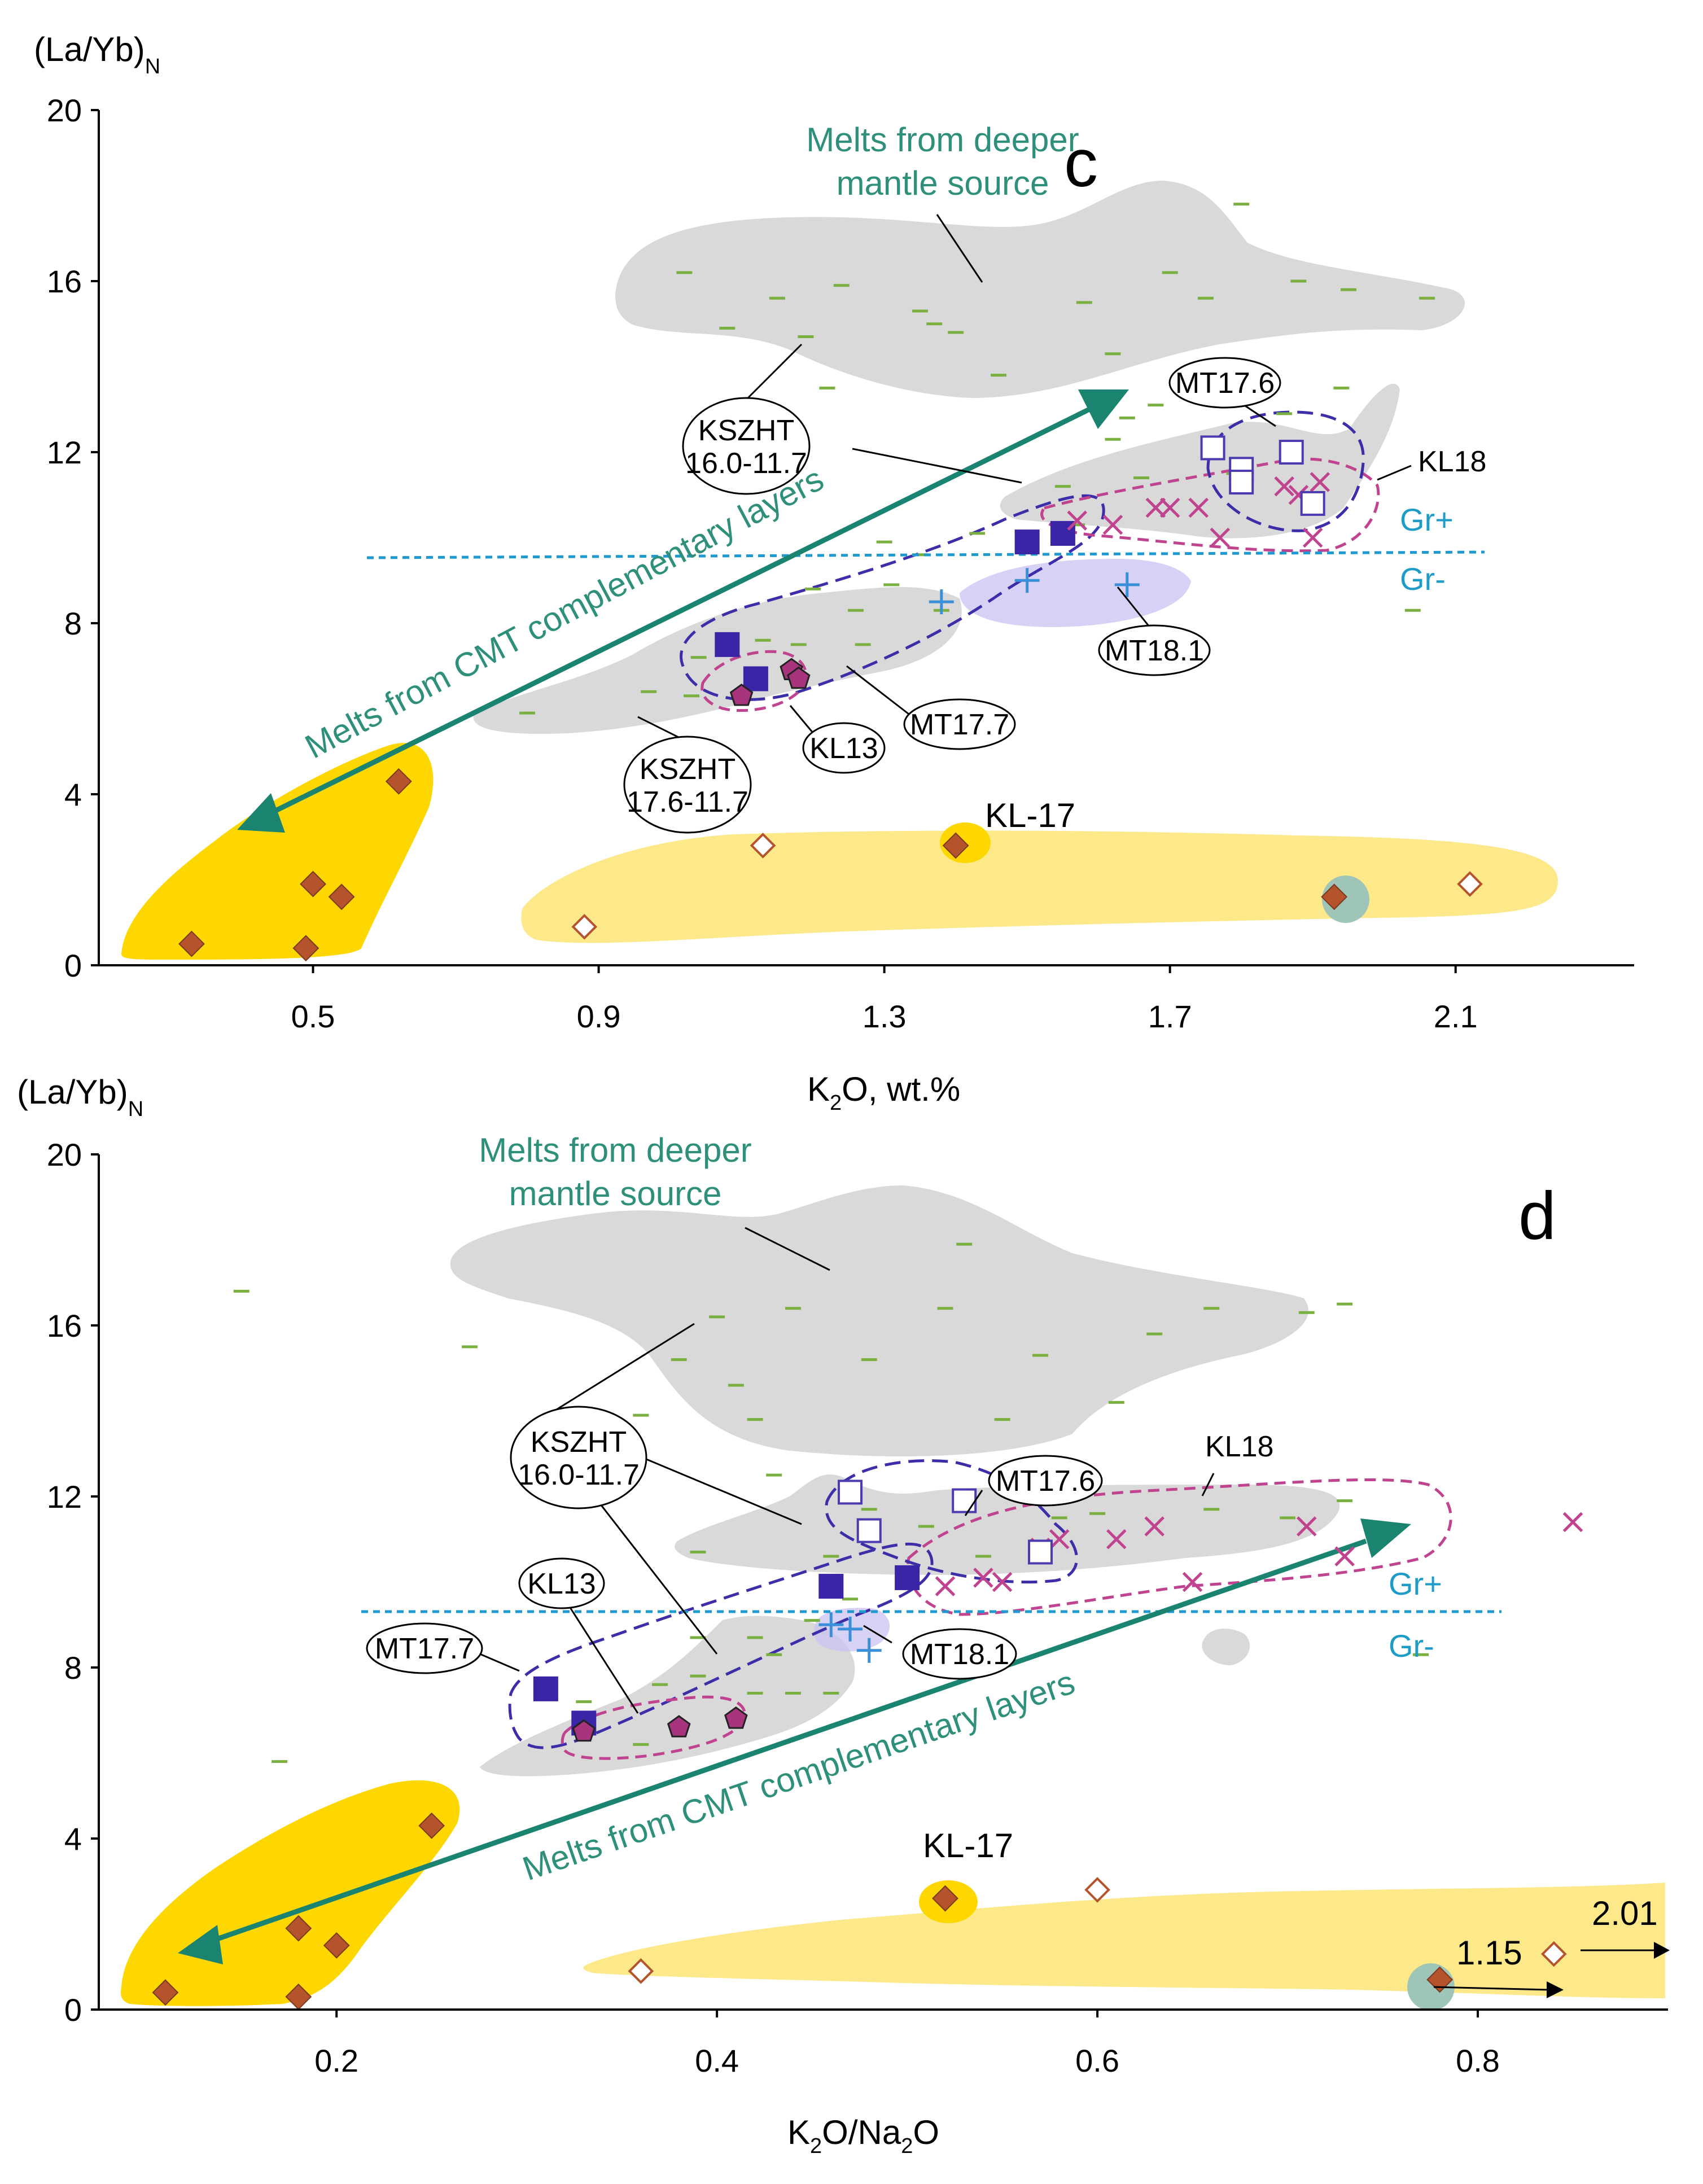  What do you see at coordinates (1385, 1538) in the screenshot?
I see `cmt-arrowhead-up-d` at bounding box center [1385, 1538].